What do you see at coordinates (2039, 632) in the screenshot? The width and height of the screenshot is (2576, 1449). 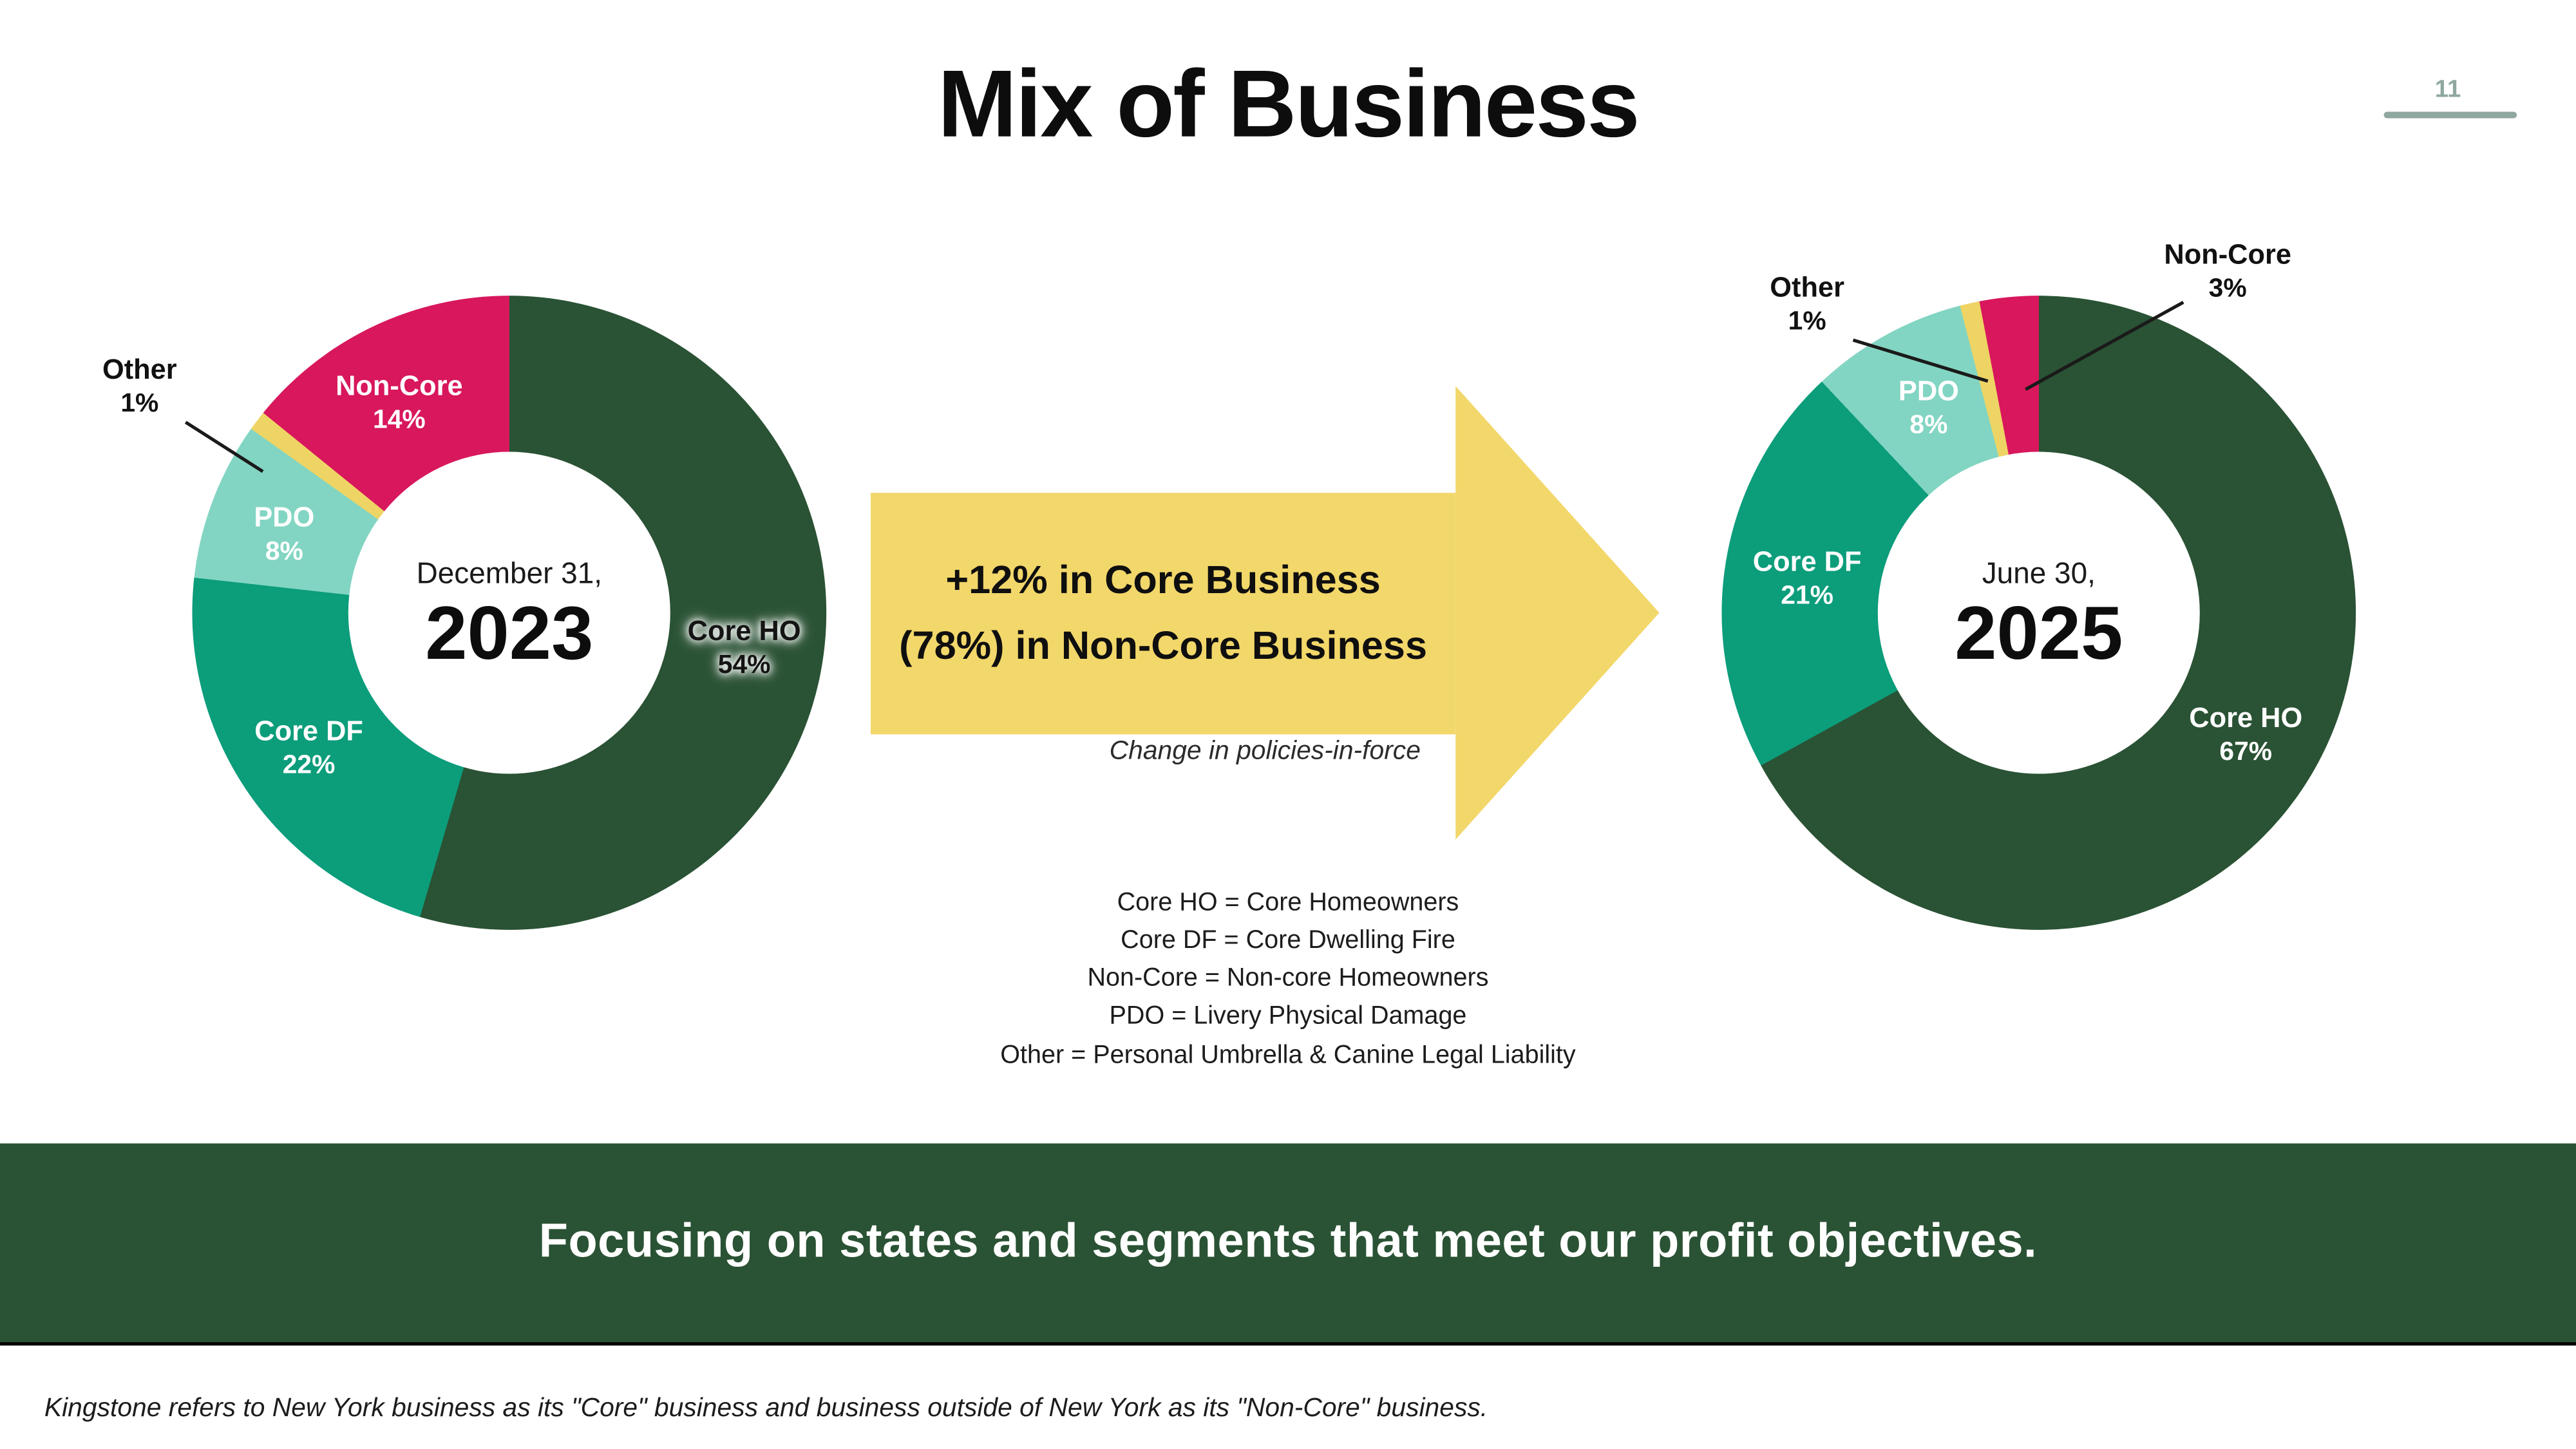 I see `donut-center-year: 2025` at bounding box center [2039, 632].